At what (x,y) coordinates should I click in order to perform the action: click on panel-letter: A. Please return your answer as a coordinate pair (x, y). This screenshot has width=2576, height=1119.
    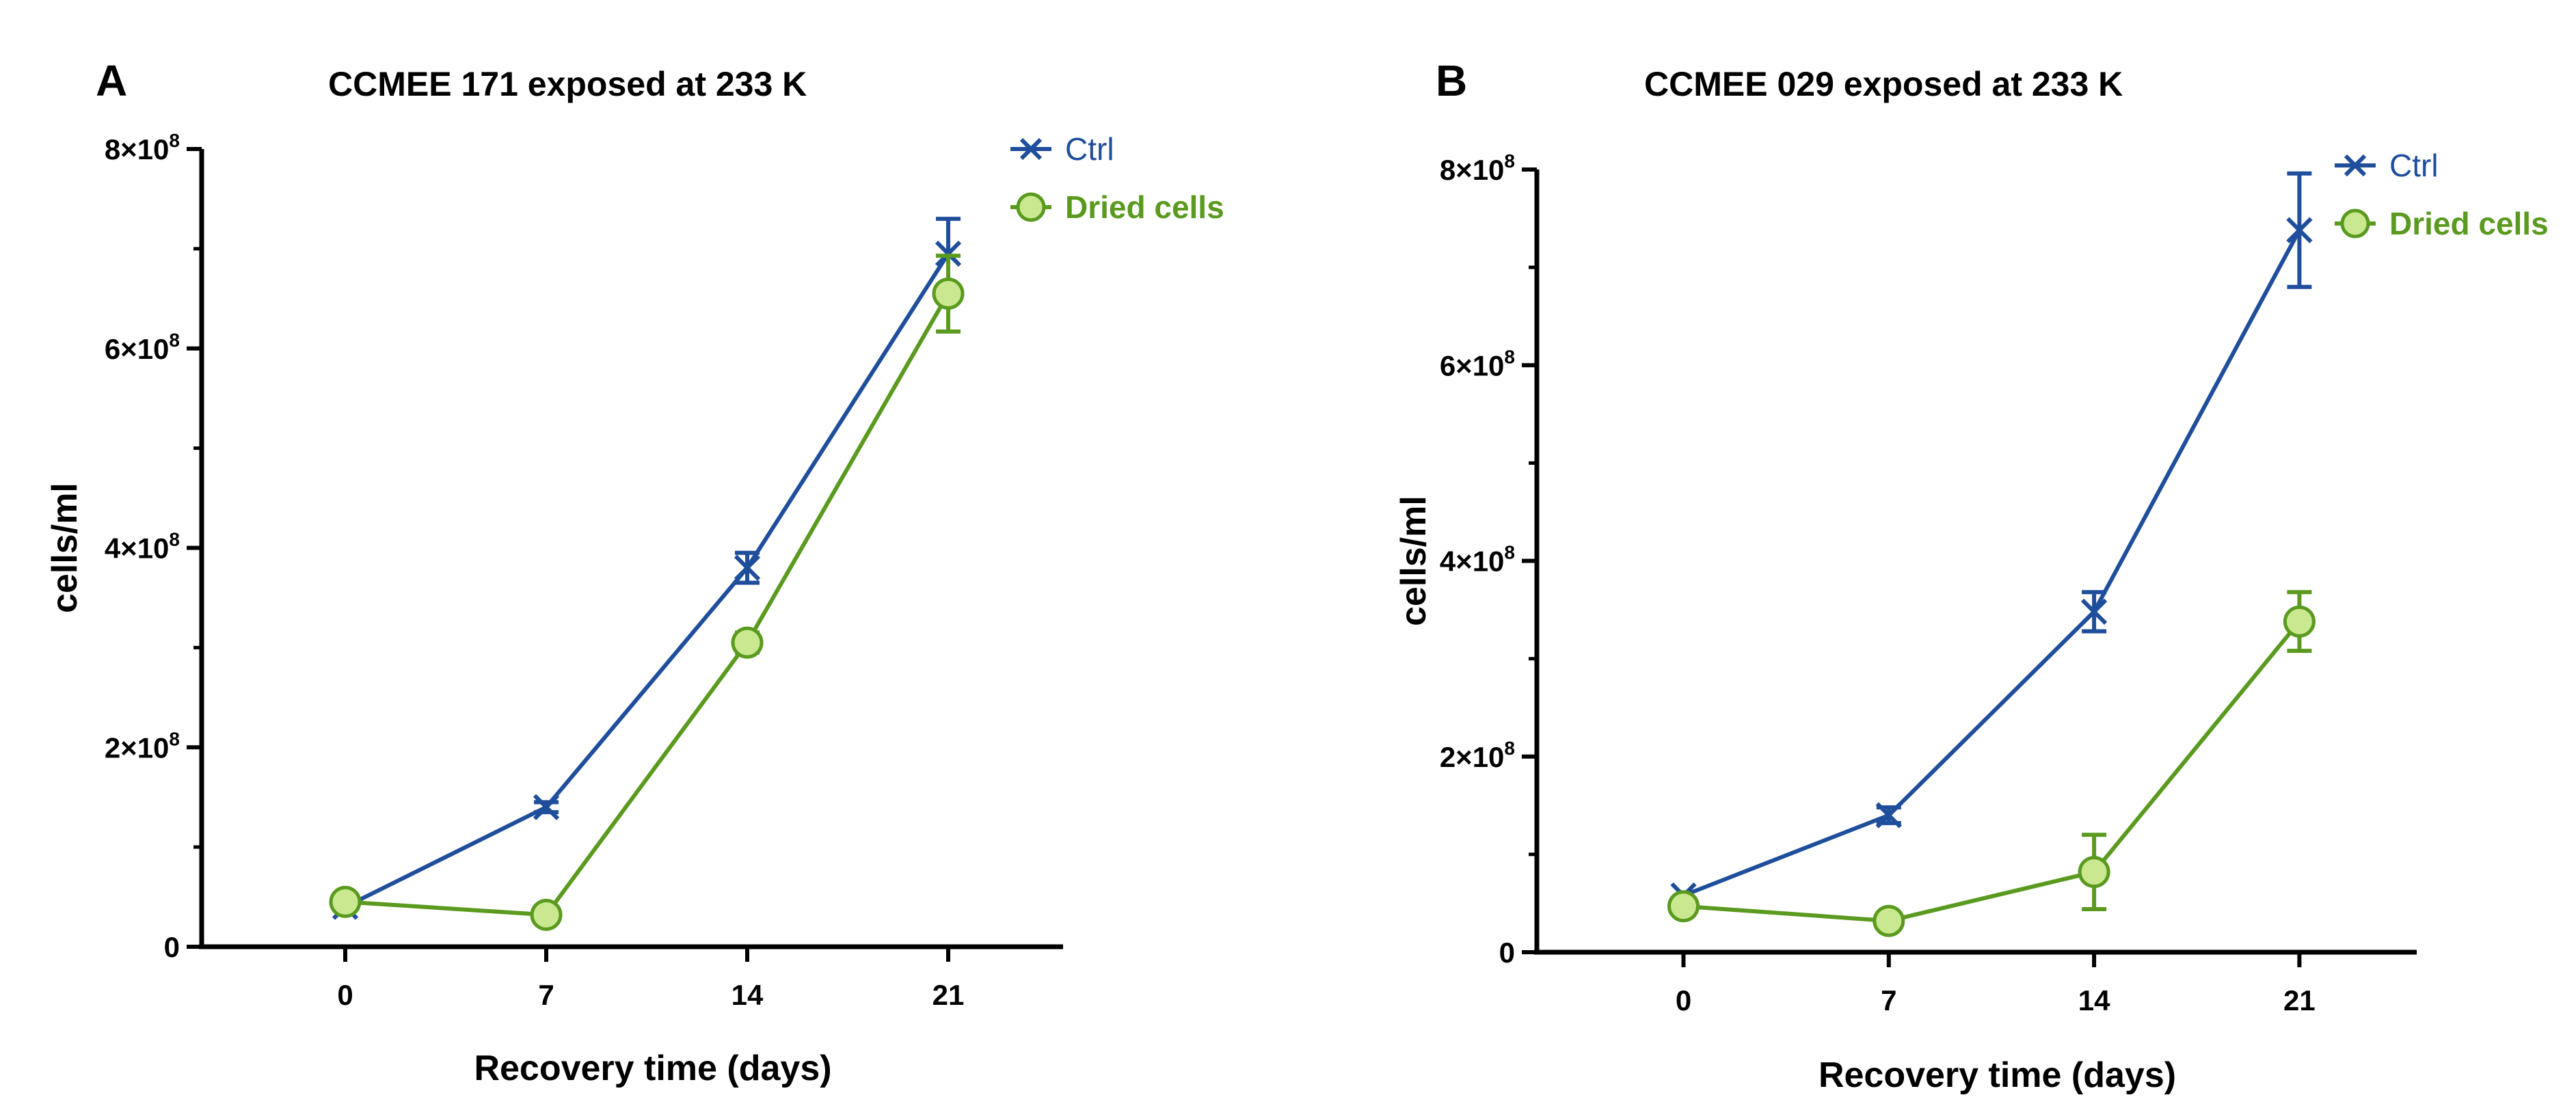
    Looking at the image, I should click on (111, 80).